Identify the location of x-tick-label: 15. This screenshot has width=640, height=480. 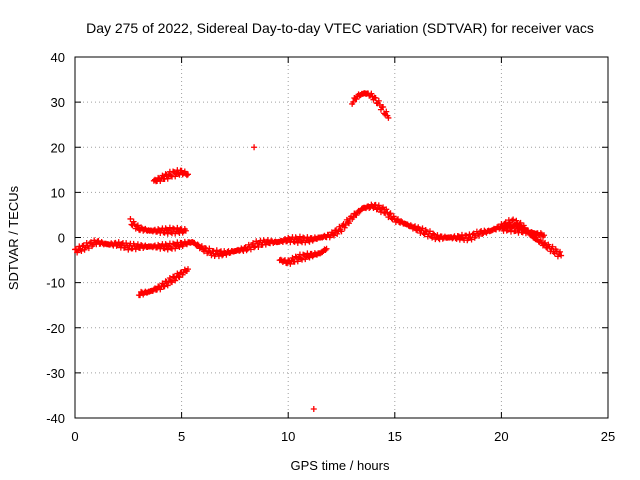
(395, 436).